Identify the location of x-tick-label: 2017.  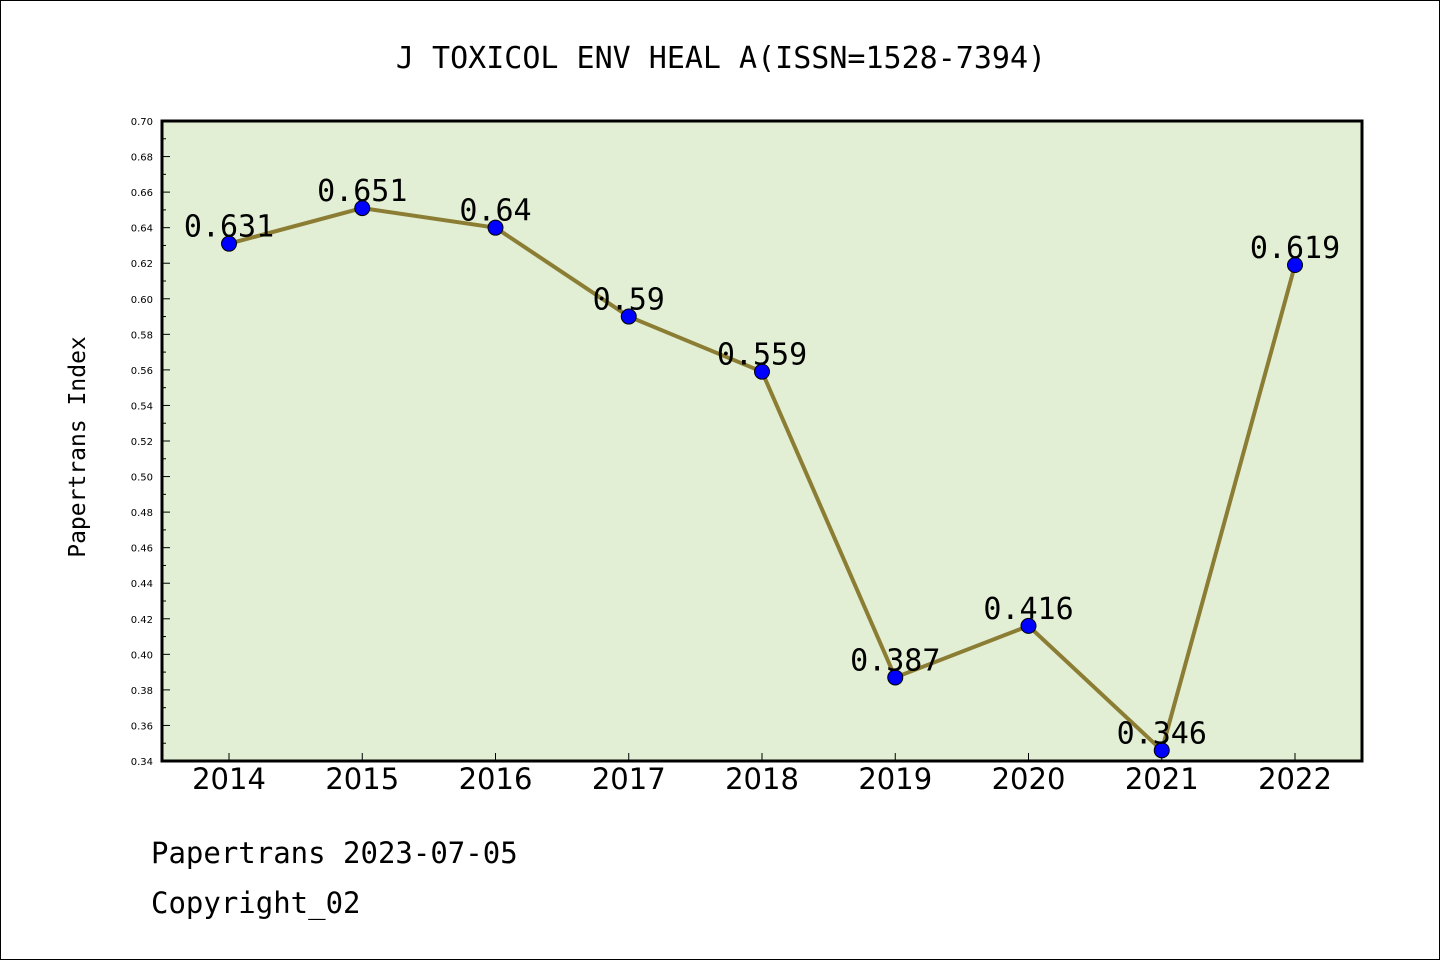
(629, 779).